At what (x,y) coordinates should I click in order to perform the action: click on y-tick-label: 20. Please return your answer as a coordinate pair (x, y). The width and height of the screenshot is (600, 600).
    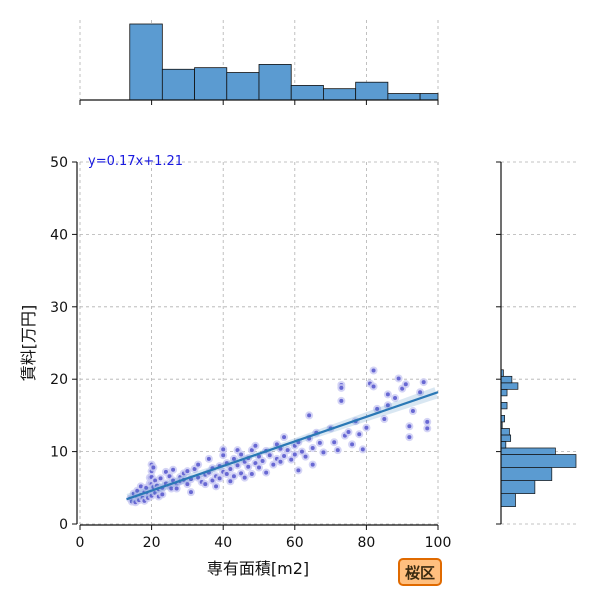
    Looking at the image, I should click on (59, 380).